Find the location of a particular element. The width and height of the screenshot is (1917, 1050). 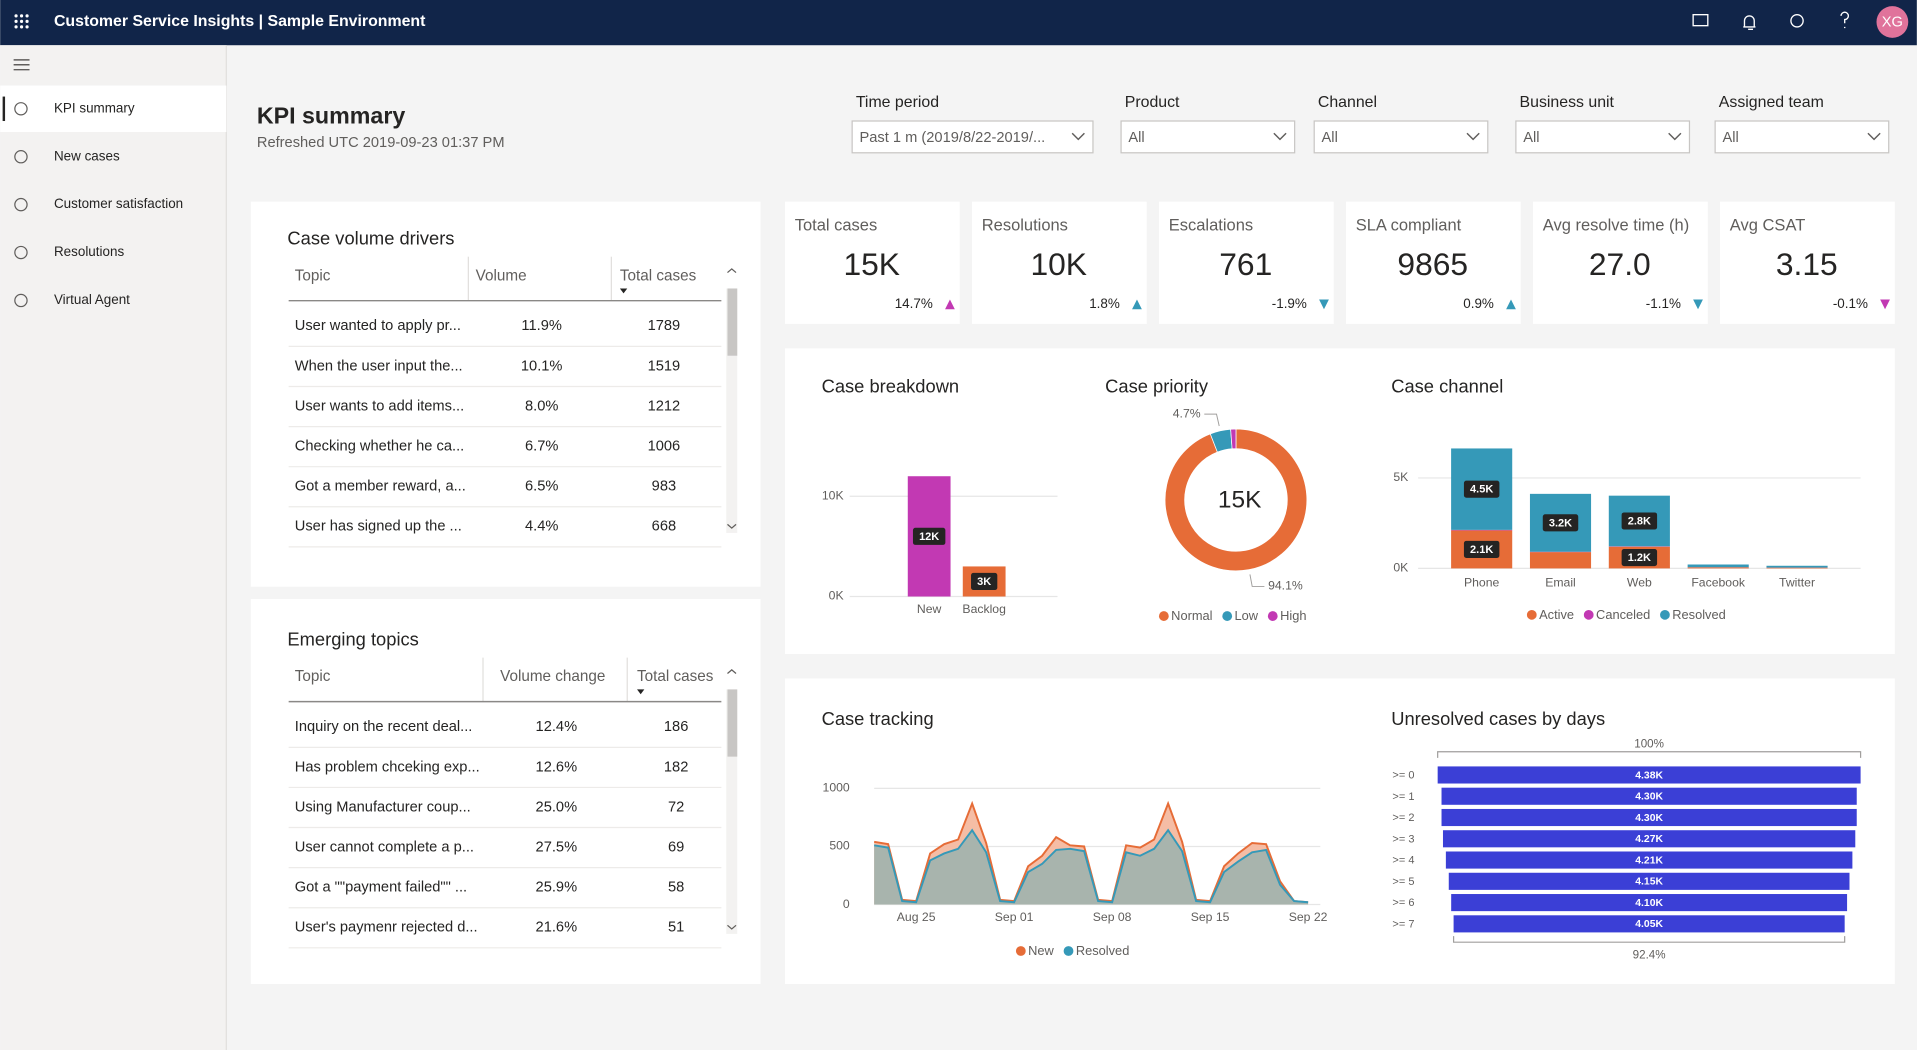

data-label: 1.2K is located at coordinates (1639, 558).